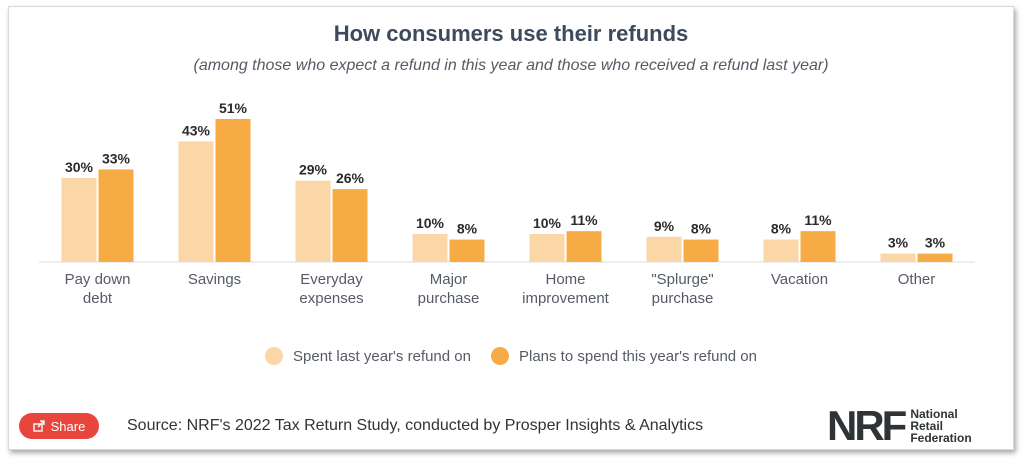 This screenshot has height=459, width=1024. What do you see at coordinates (682, 279) in the screenshot?
I see `category-label: "Splurge"` at bounding box center [682, 279].